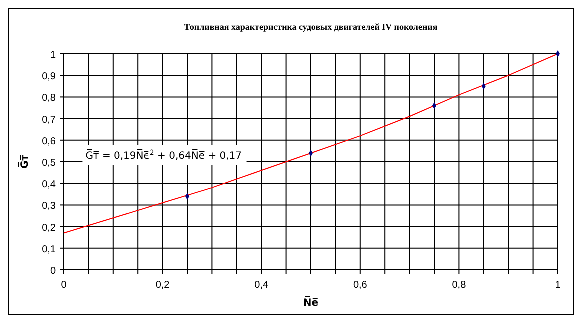 This screenshot has height=324, width=583. Describe the element at coordinates (558, 54) in the screenshot. I see `point` at that location.